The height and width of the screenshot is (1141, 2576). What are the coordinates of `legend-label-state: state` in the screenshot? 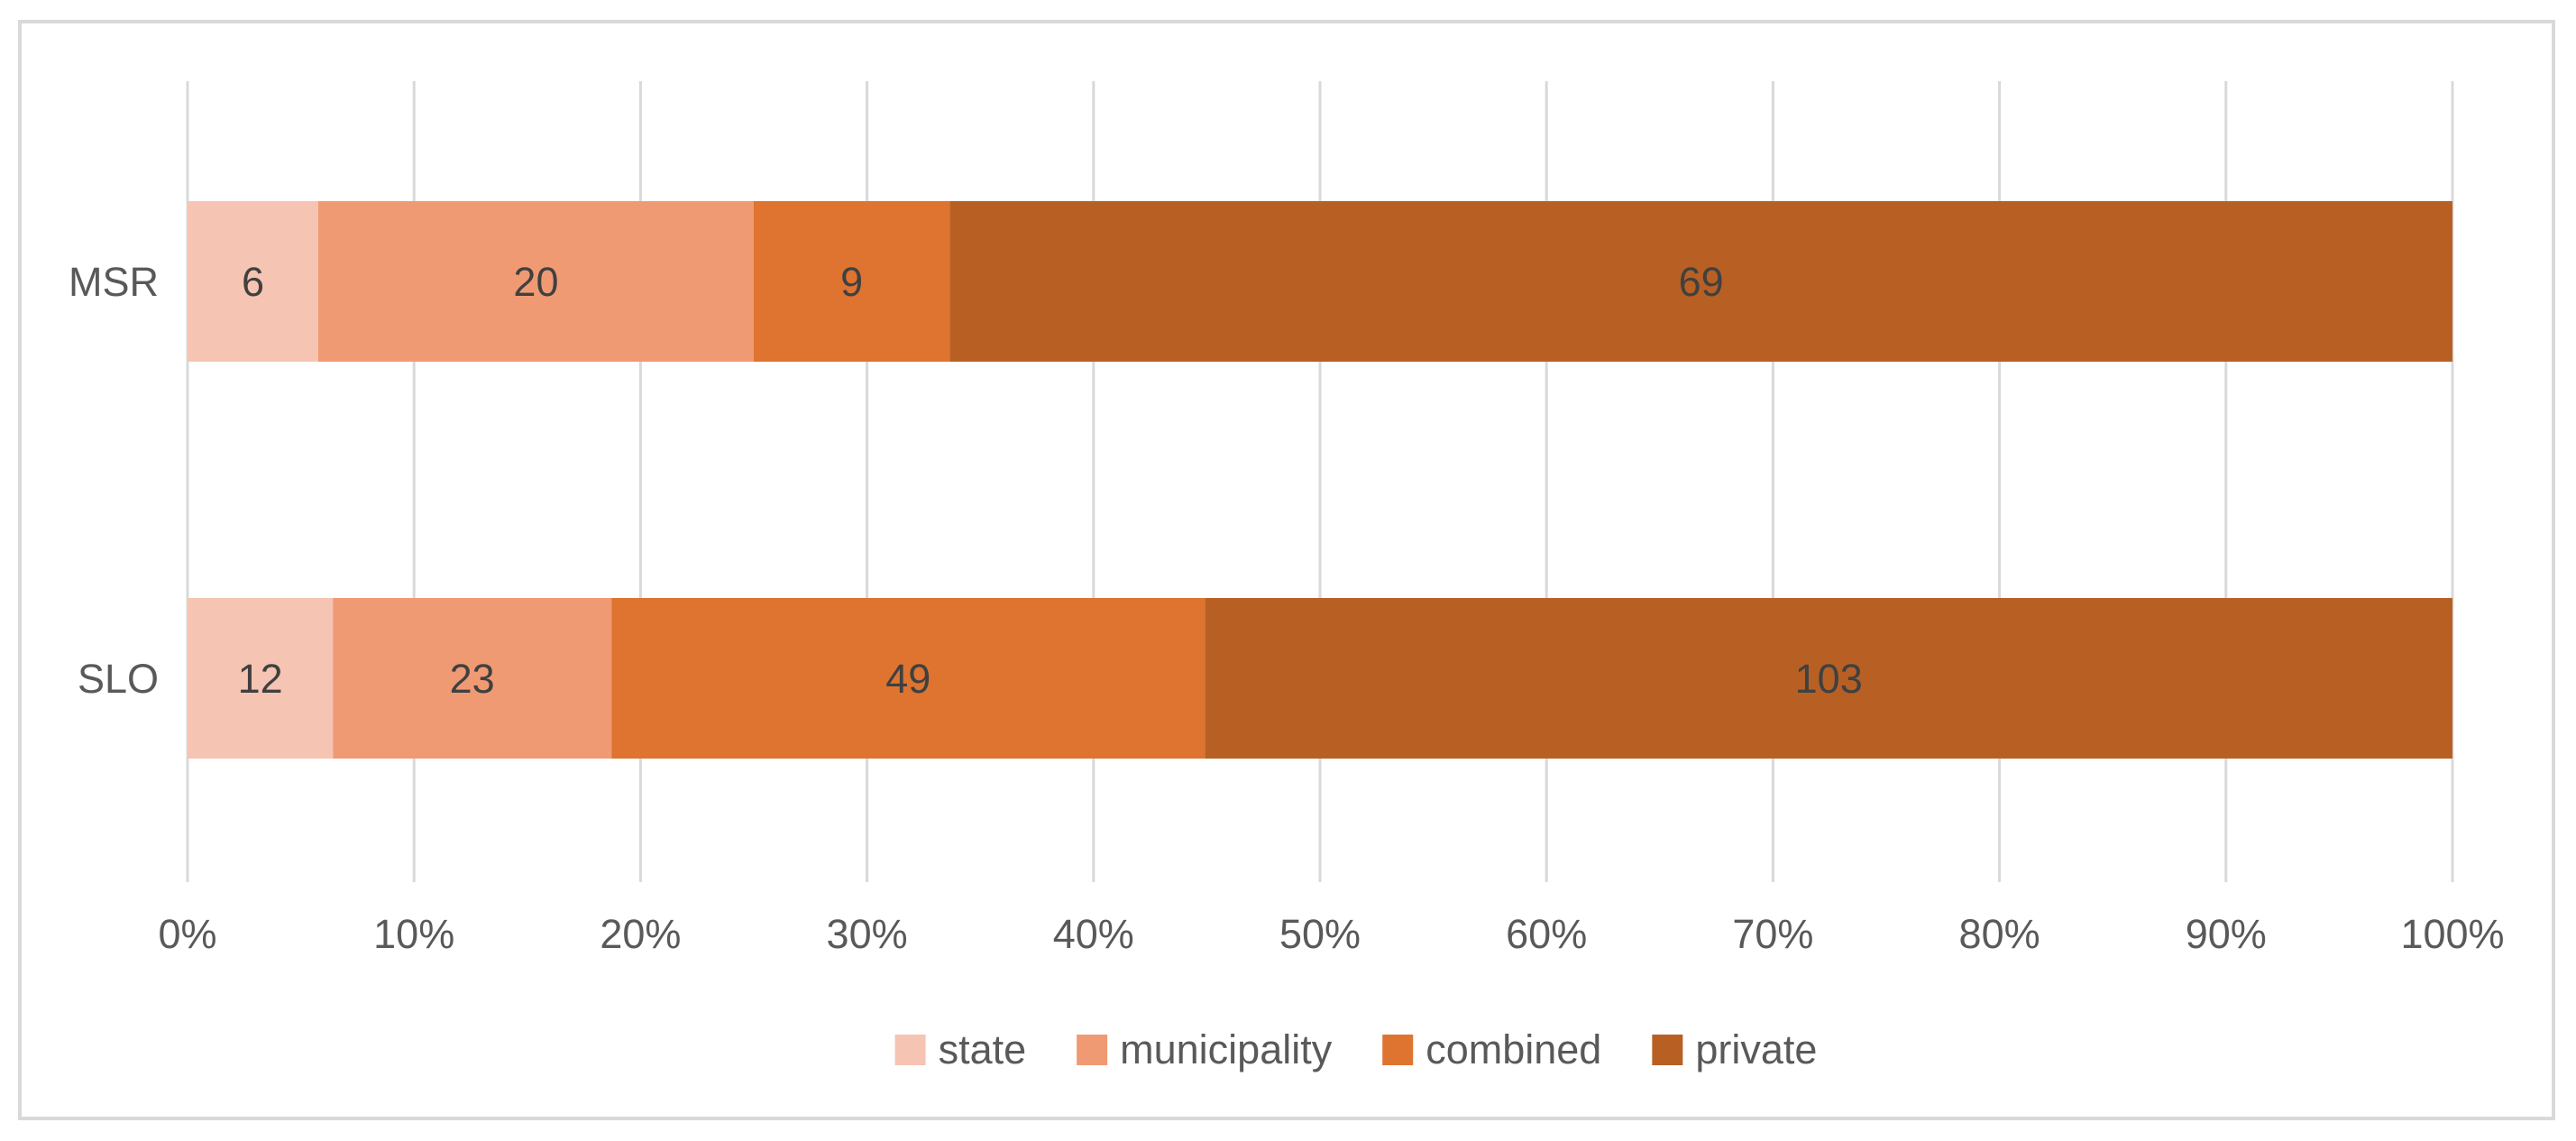 It's located at (983, 1049).